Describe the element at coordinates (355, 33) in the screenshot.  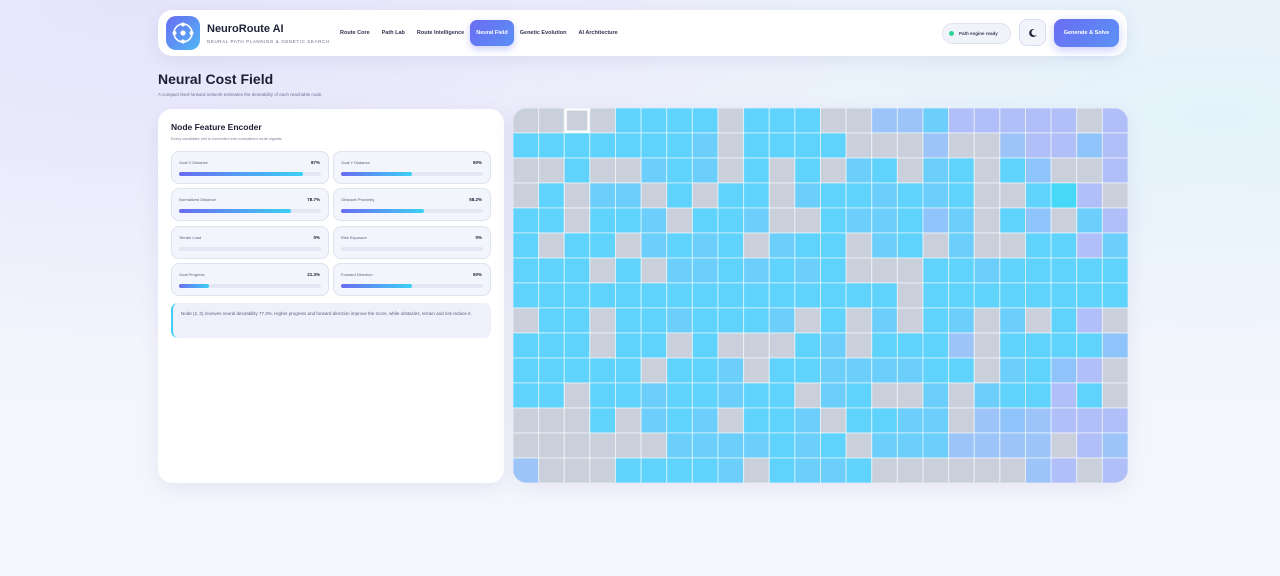
I see `nav-route-core: Route Core` at that location.